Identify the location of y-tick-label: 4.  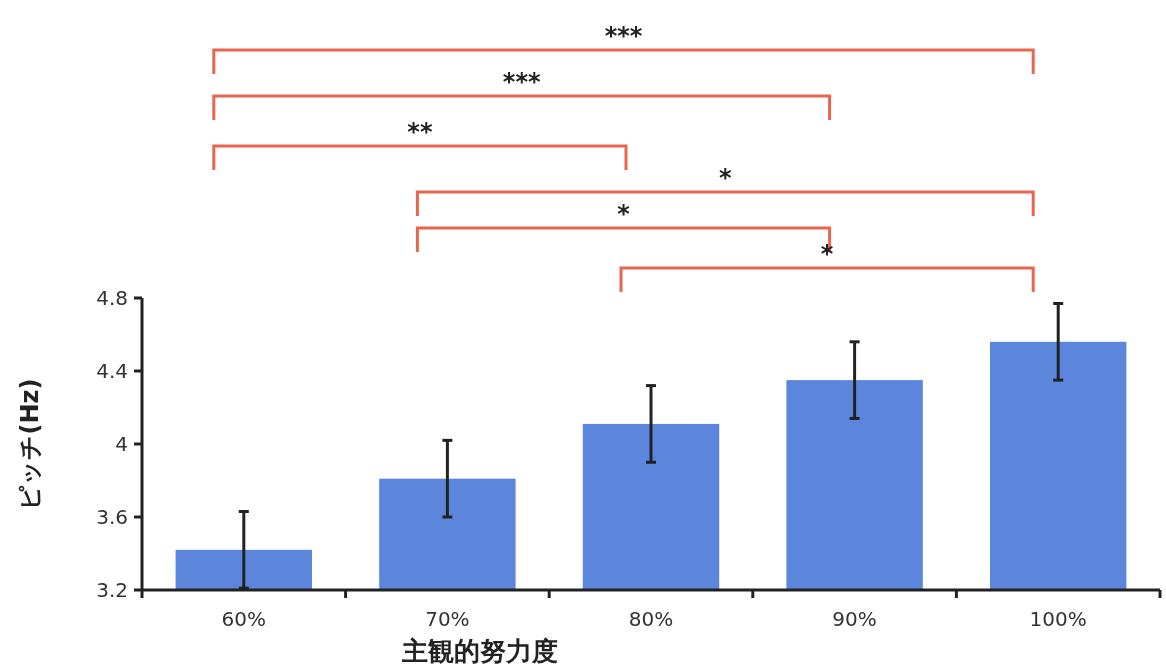
(121, 444).